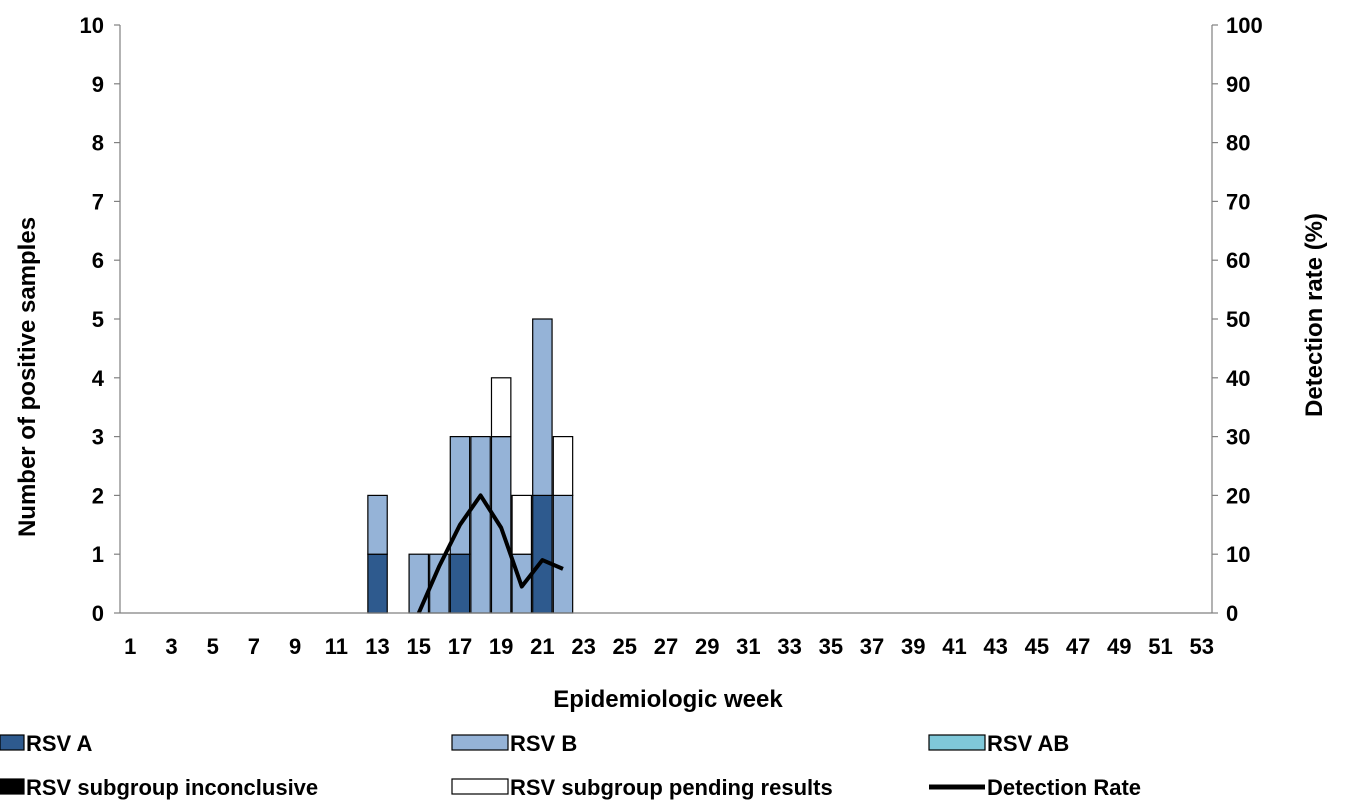  Describe the element at coordinates (789, 646) in the screenshot. I see `x-tick-label: 33` at that location.